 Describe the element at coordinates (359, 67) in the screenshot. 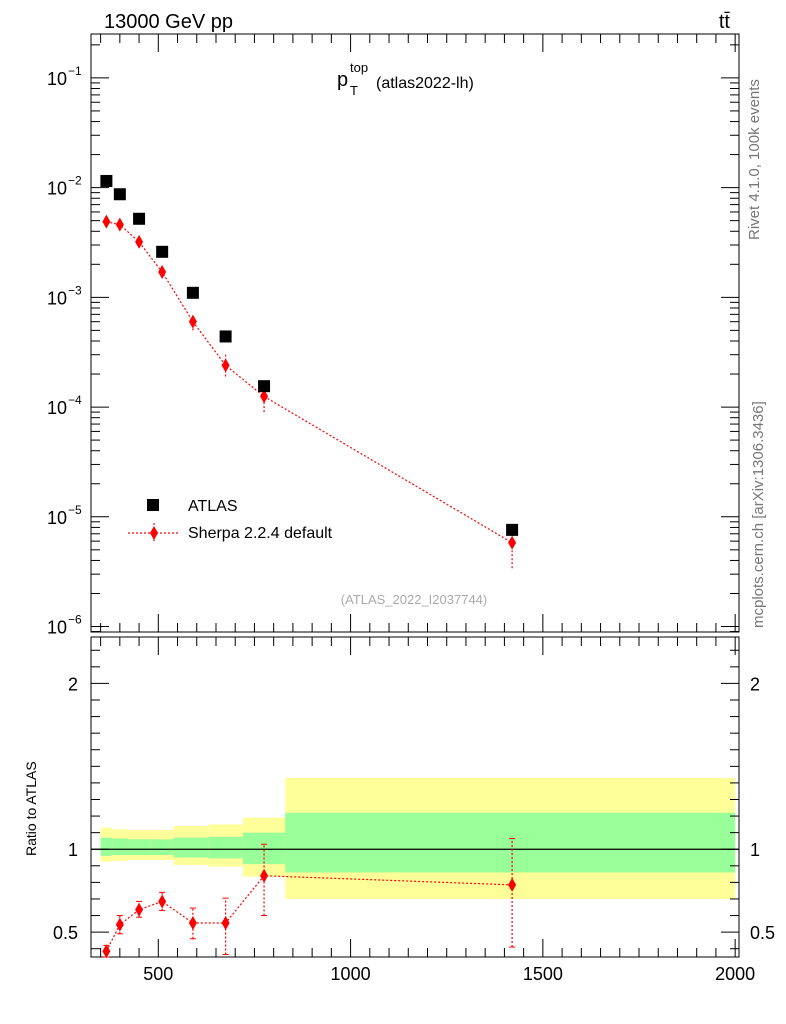

I see `title-superscript: top` at that location.